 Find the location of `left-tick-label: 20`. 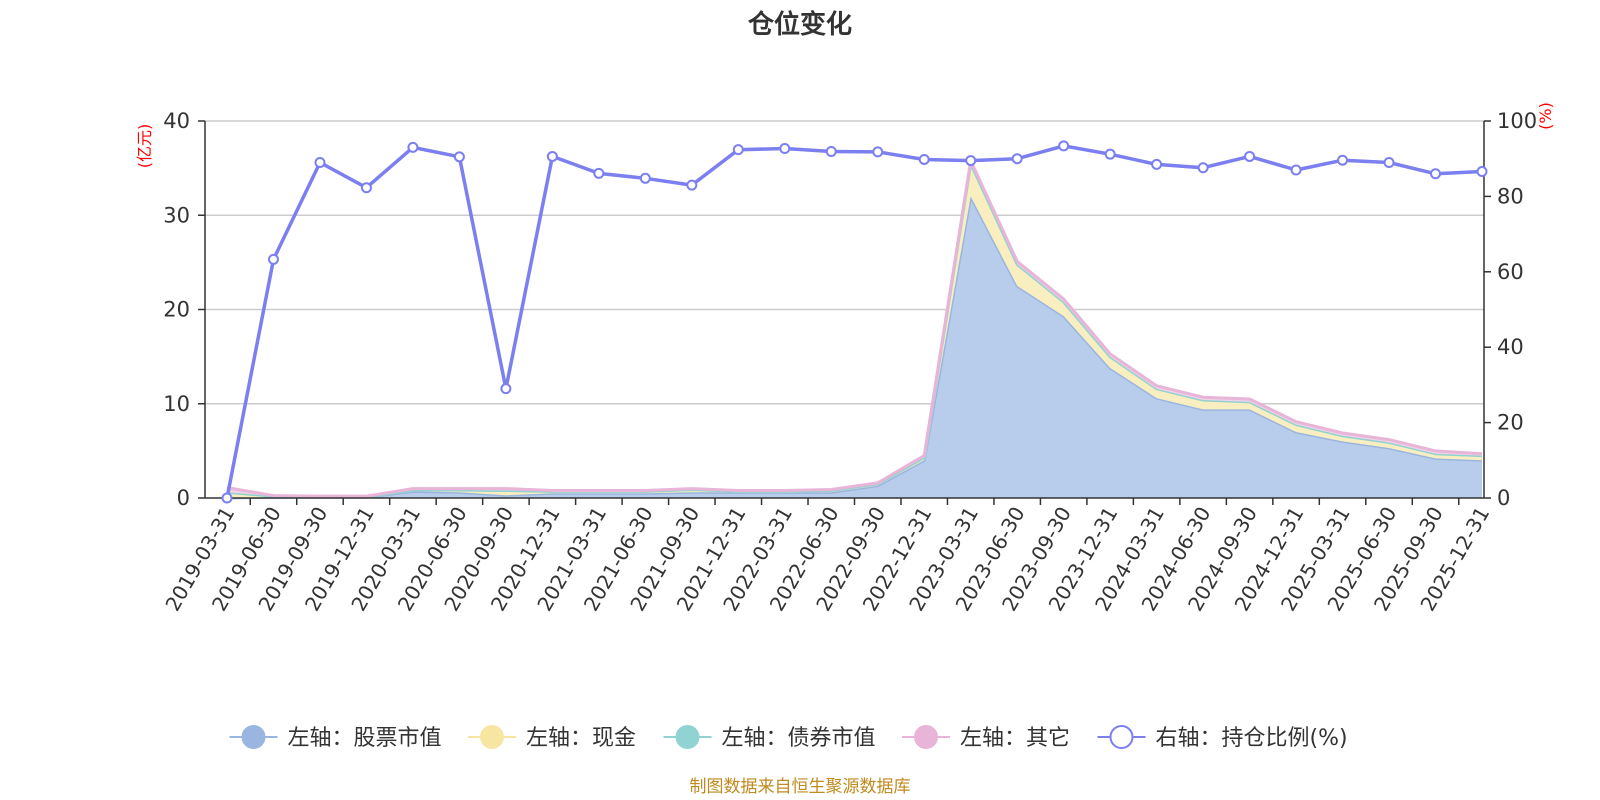

left-tick-label: 20 is located at coordinates (176, 310).